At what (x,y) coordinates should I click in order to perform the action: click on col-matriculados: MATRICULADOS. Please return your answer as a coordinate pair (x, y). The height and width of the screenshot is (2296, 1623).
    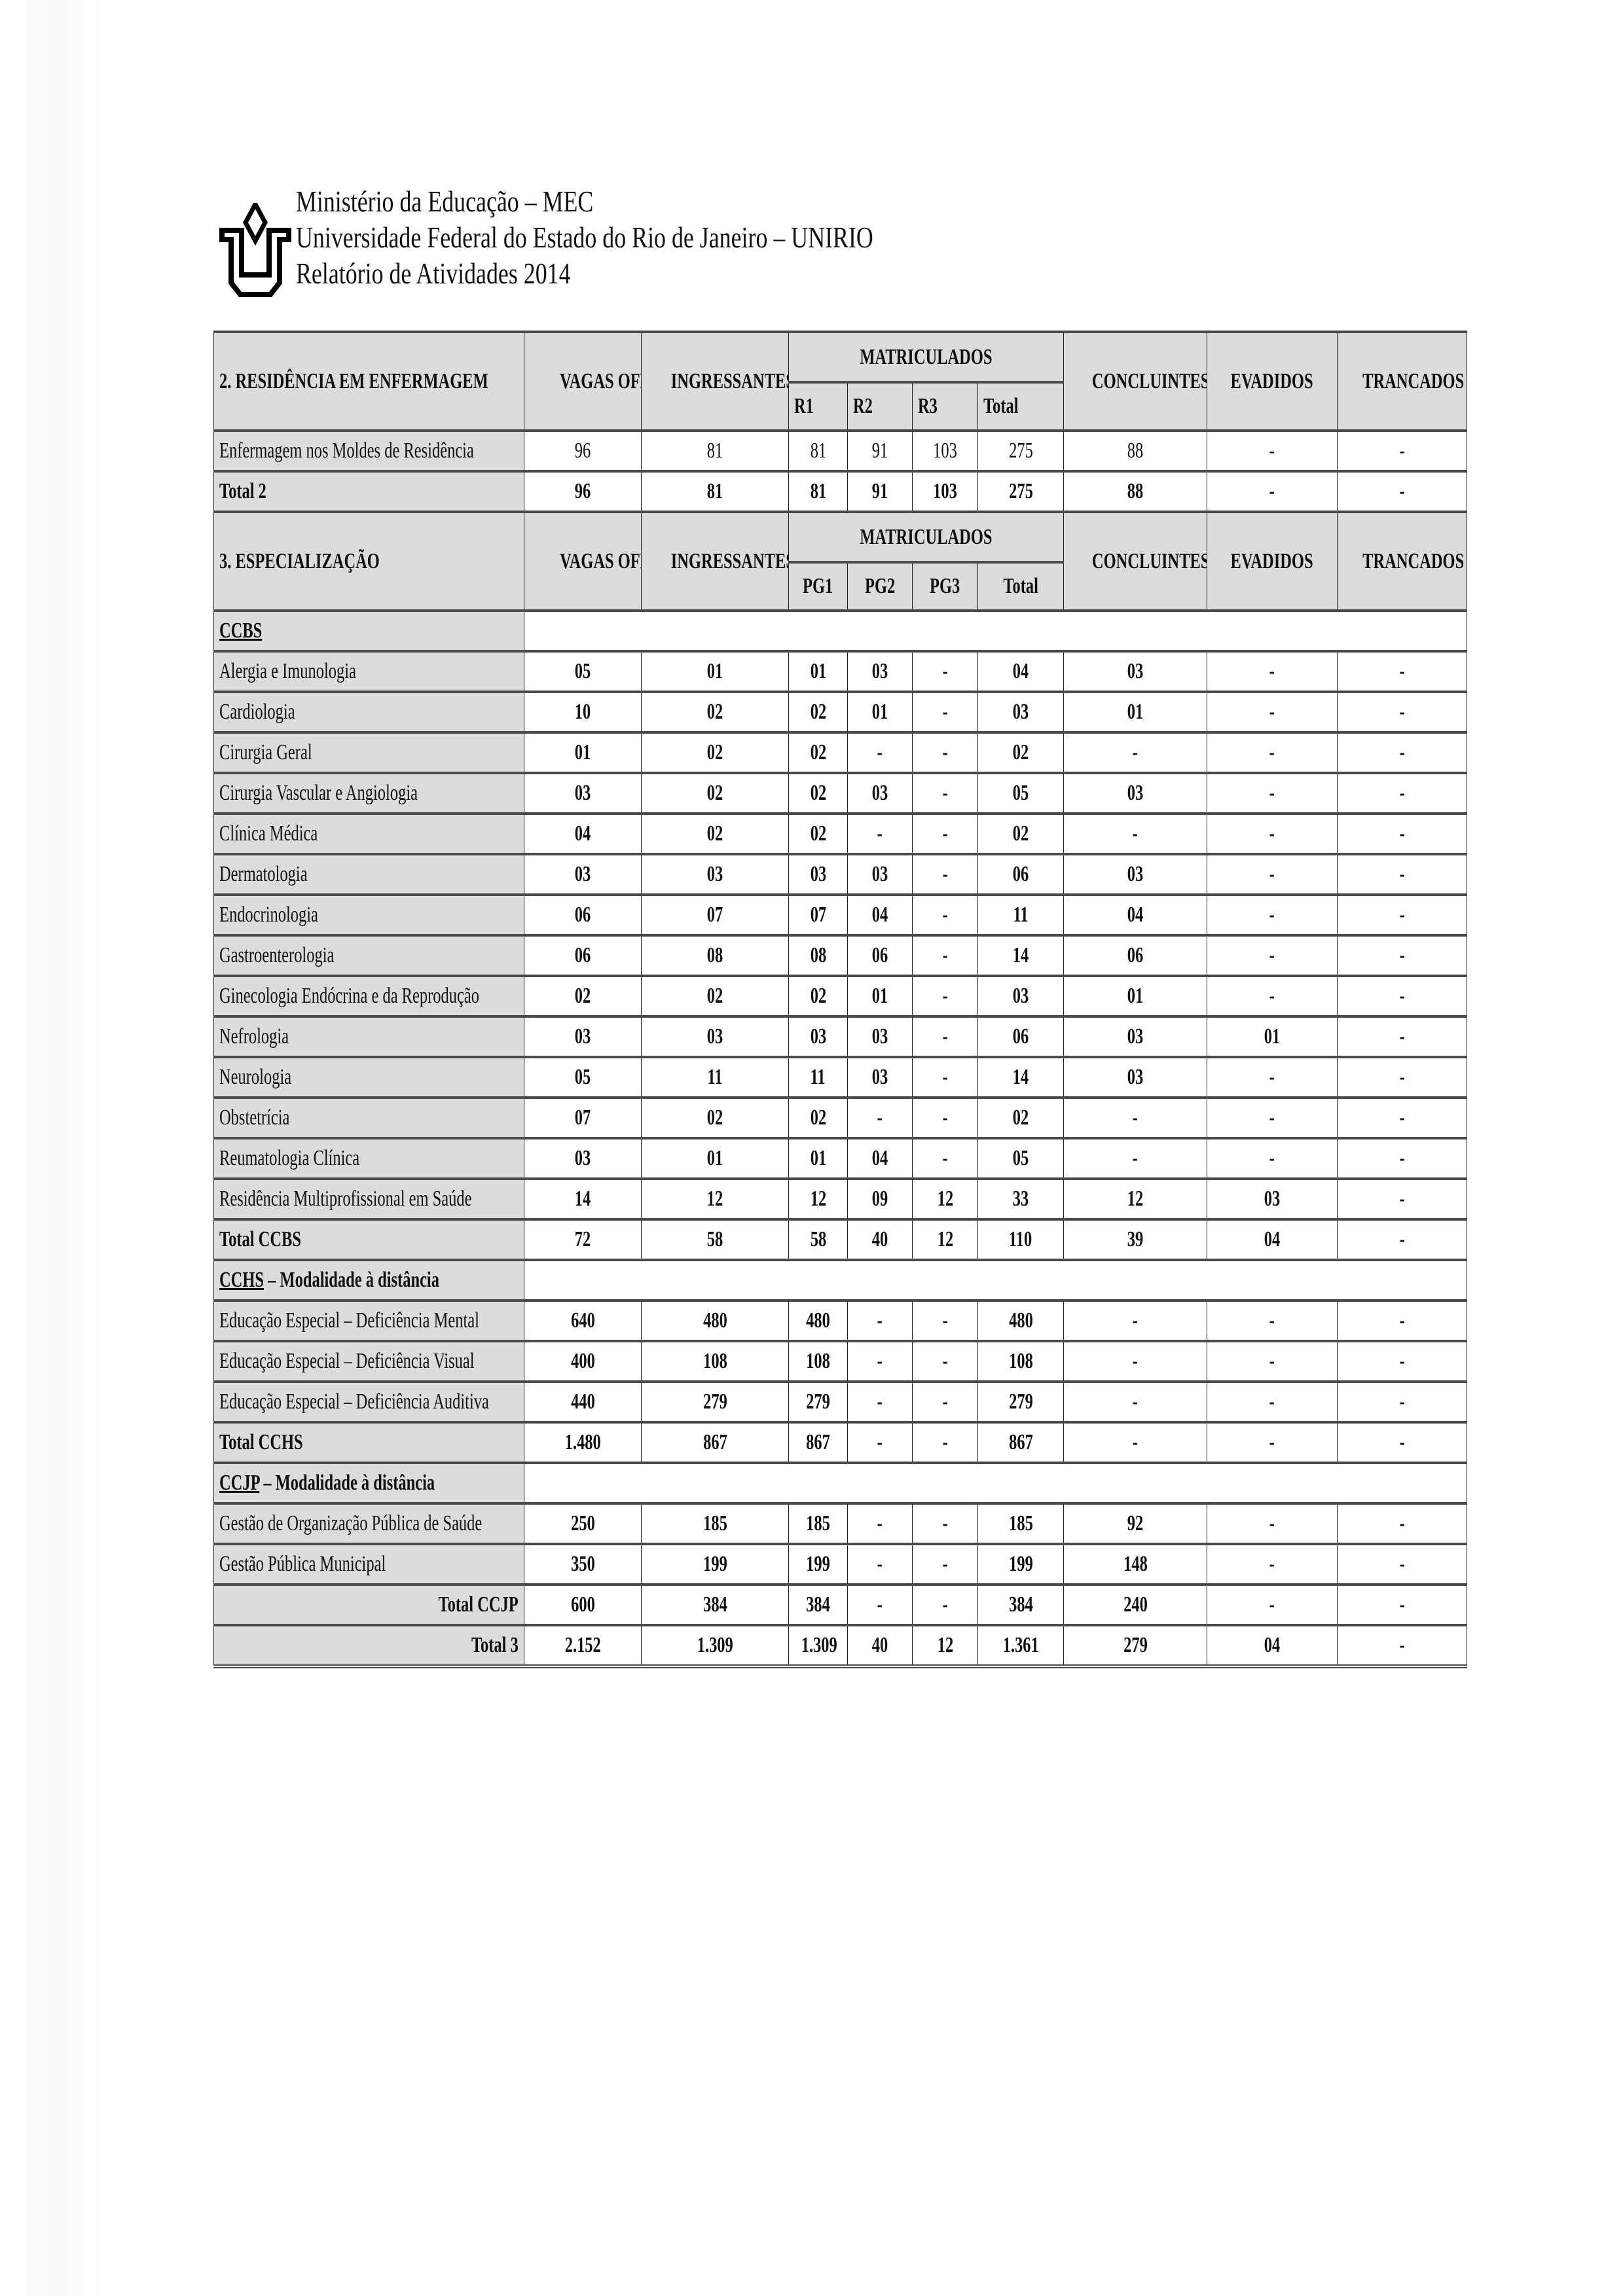
    Looking at the image, I should click on (926, 536).